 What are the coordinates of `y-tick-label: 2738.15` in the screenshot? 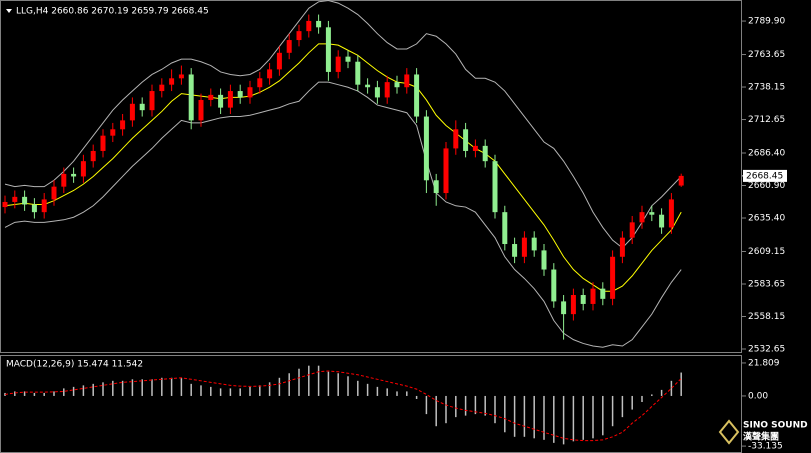 It's located at (766, 88).